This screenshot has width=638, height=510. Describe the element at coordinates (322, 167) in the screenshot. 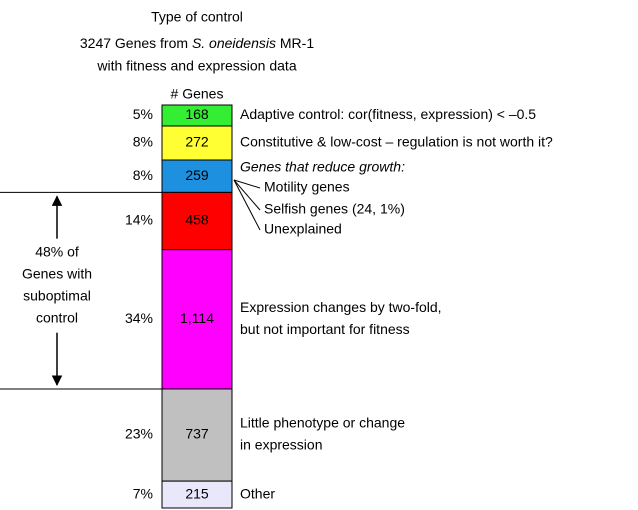

I see `description: Genes that reduce growth:` at that location.